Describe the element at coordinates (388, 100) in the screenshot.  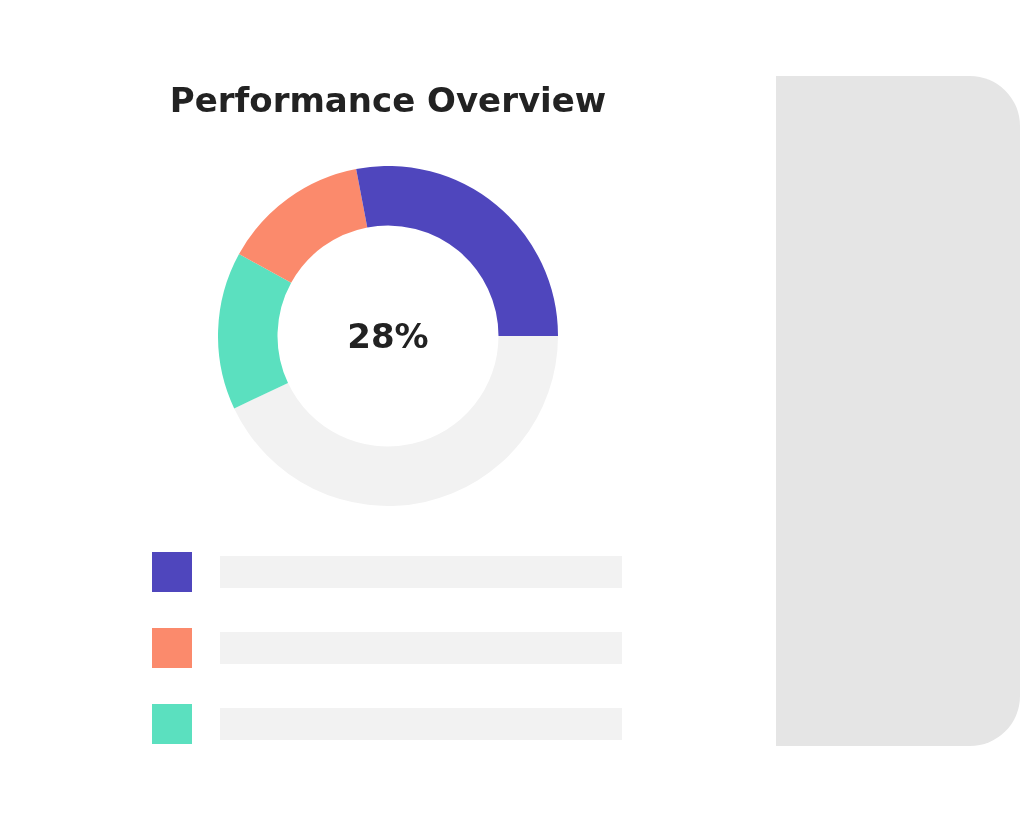
I see `chart-title: Performance Overview` at that location.